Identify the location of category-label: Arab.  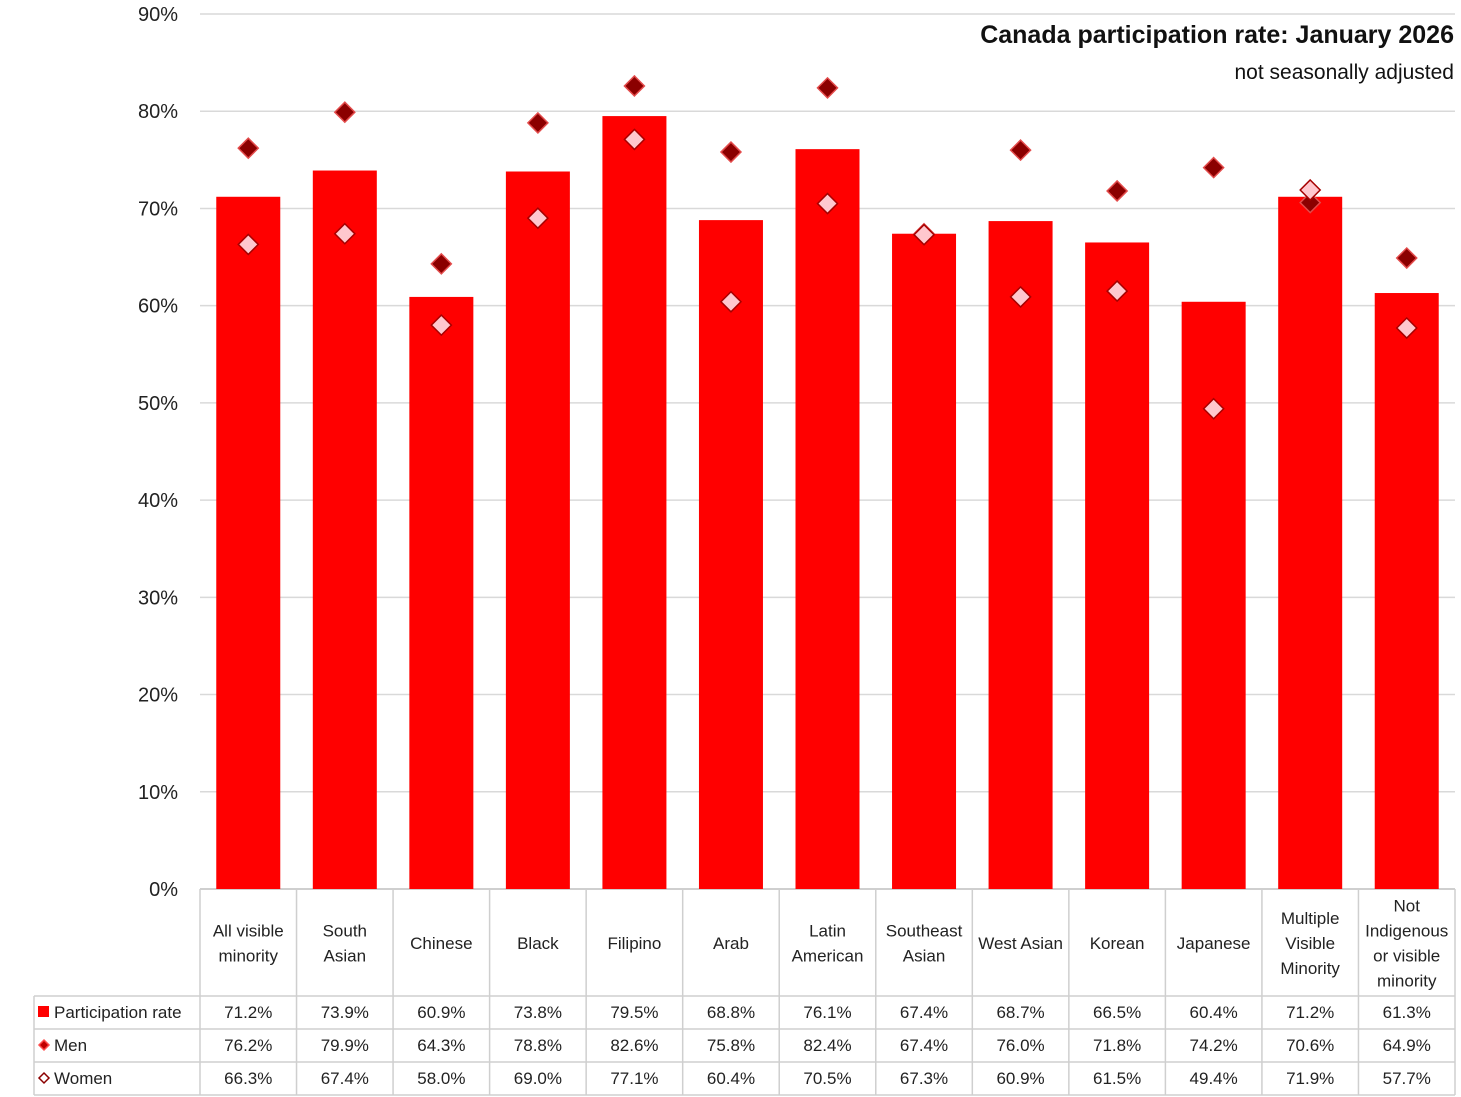
(731, 943).